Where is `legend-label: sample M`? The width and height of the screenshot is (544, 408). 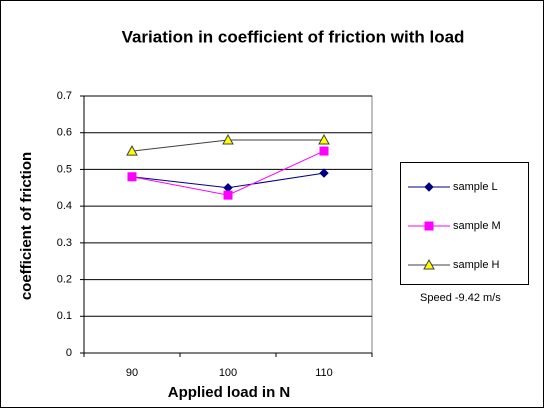 legend-label: sample M is located at coordinates (477, 226).